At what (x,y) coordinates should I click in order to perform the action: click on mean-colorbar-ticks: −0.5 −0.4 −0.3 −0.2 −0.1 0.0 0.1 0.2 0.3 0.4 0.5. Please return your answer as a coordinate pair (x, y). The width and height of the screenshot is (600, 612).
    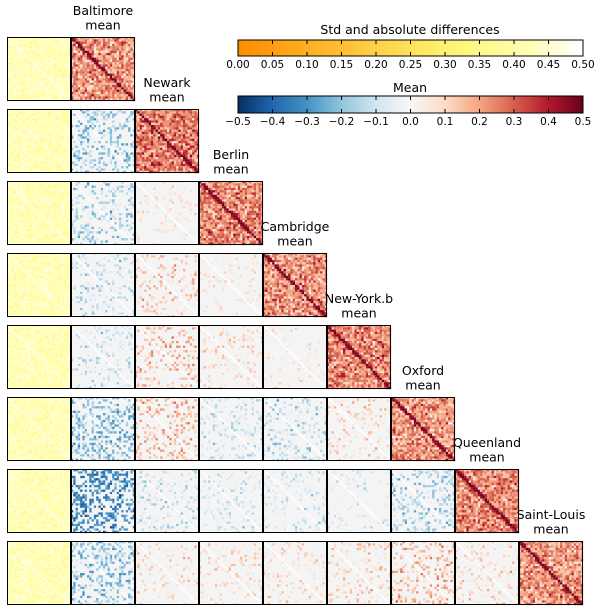
    Looking at the image, I should click on (408, 112).